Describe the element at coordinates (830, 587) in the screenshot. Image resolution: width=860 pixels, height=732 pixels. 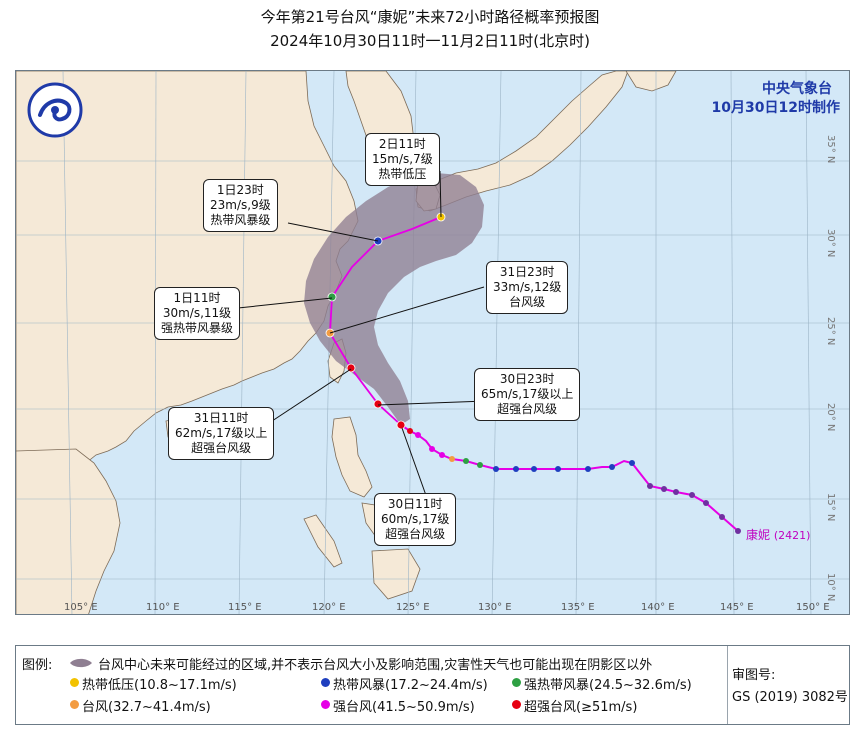
I see `lat-label: 10° N` at that location.